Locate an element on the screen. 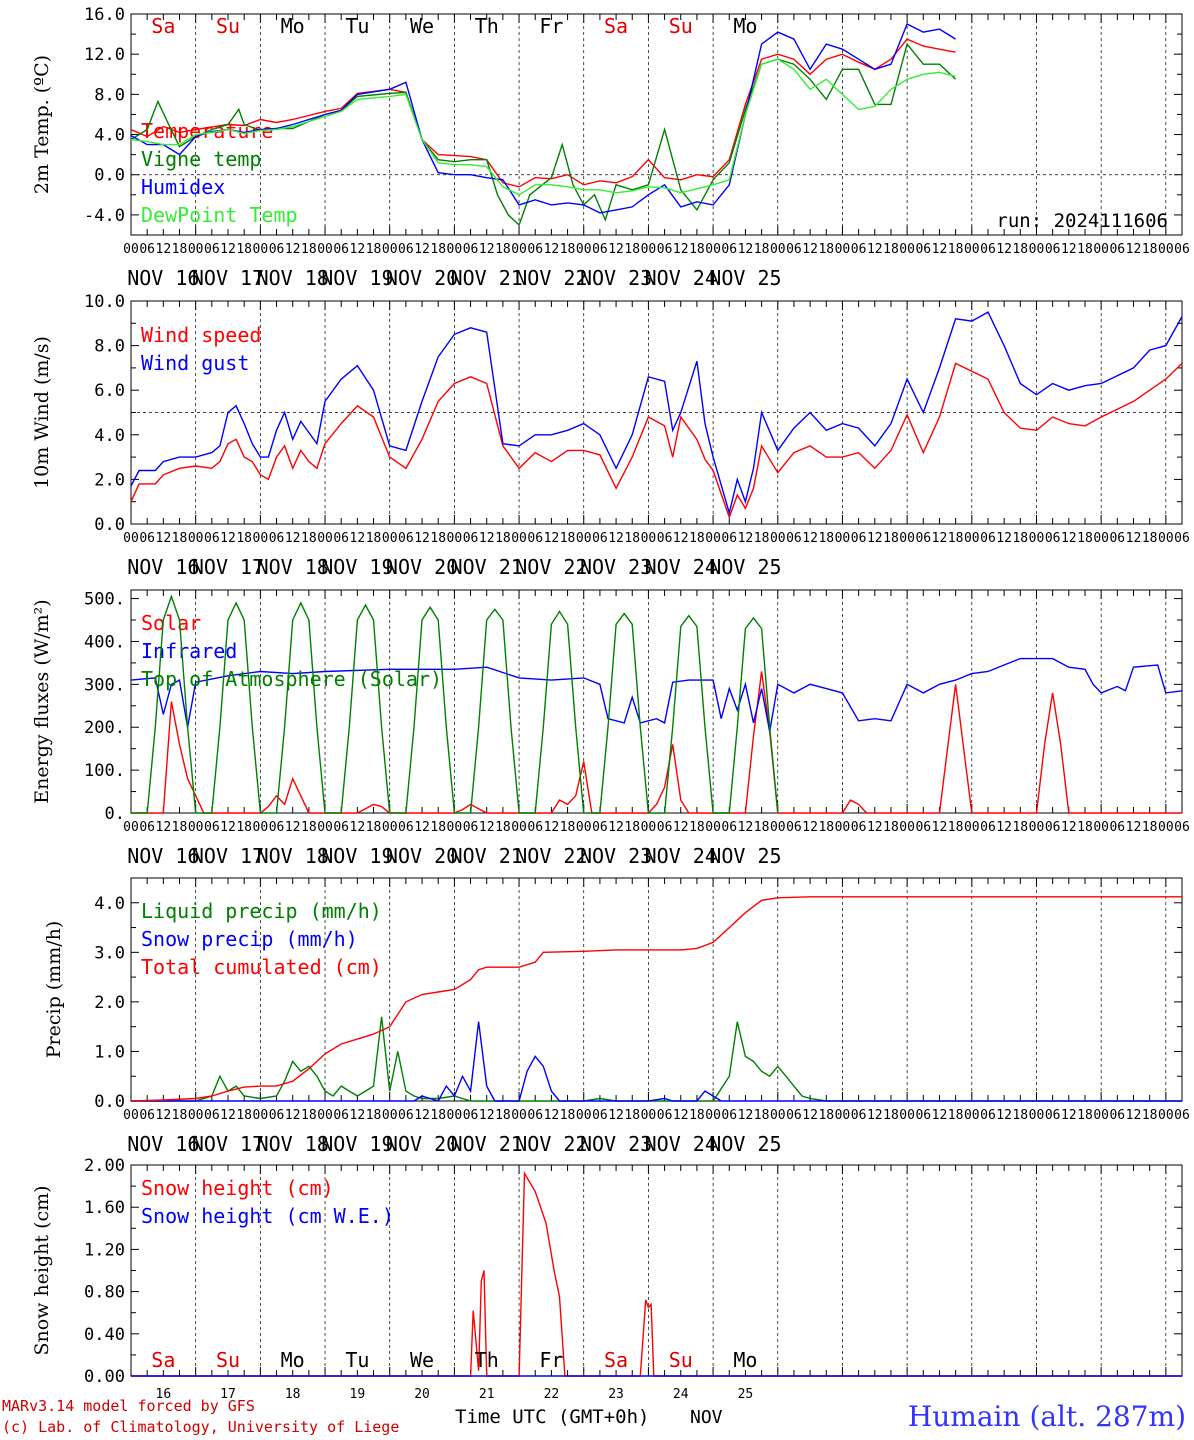 This screenshot has height=1440, width=1194. weekday-label: Sa is located at coordinates (163, 26).